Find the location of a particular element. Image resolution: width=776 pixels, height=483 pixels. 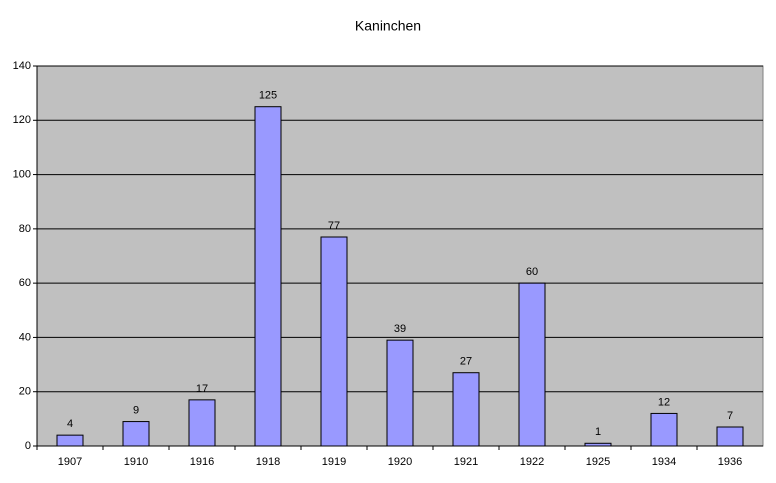

data-label: 9 is located at coordinates (136, 410).